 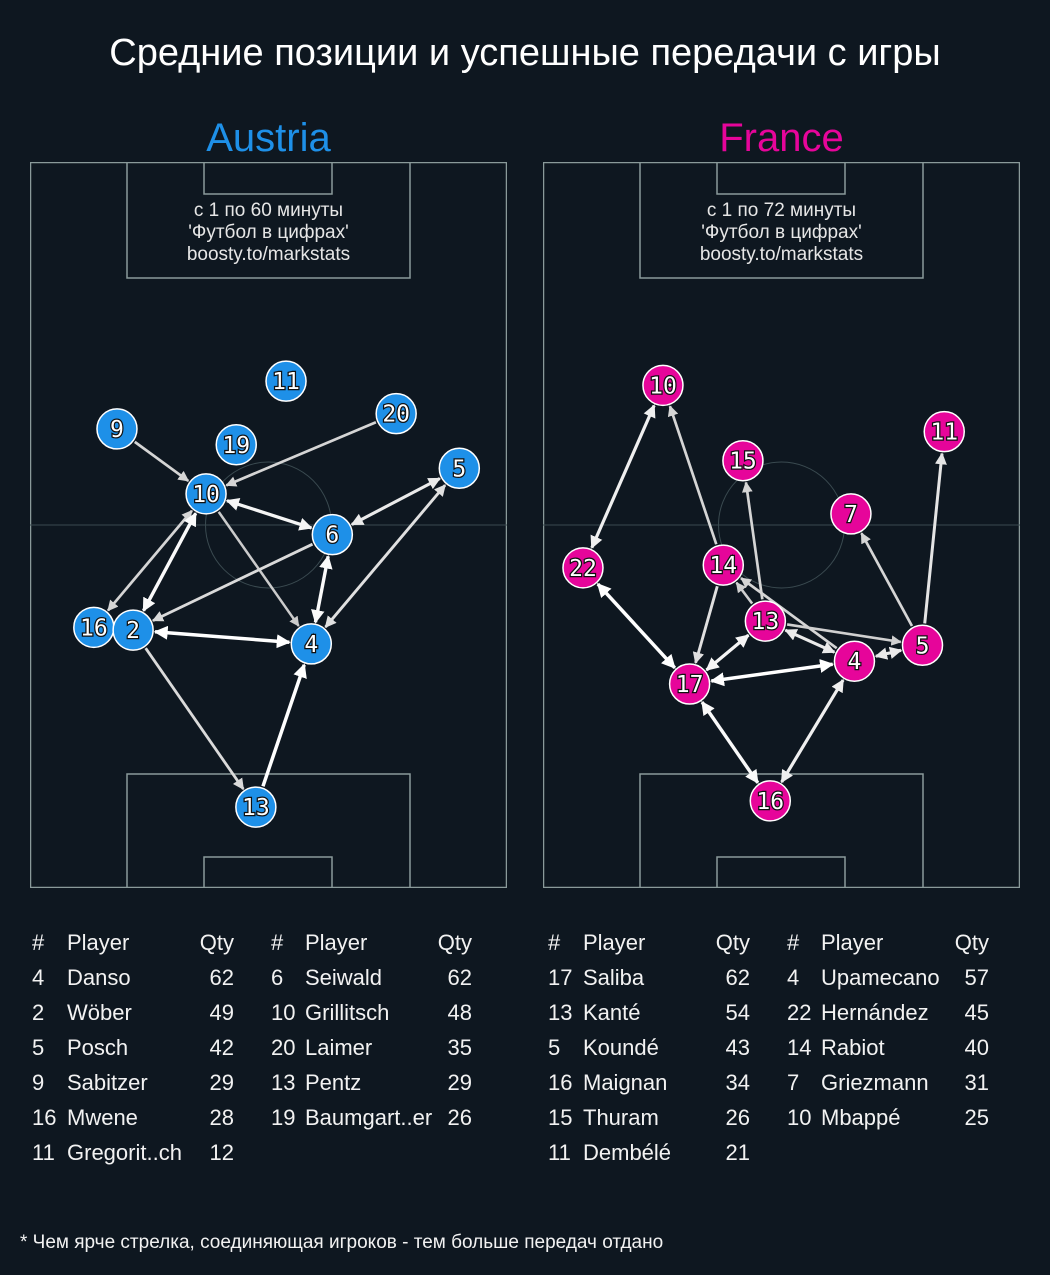 I want to click on table-row: 9 Sabitzer 29, so click(x=133, y=1082).